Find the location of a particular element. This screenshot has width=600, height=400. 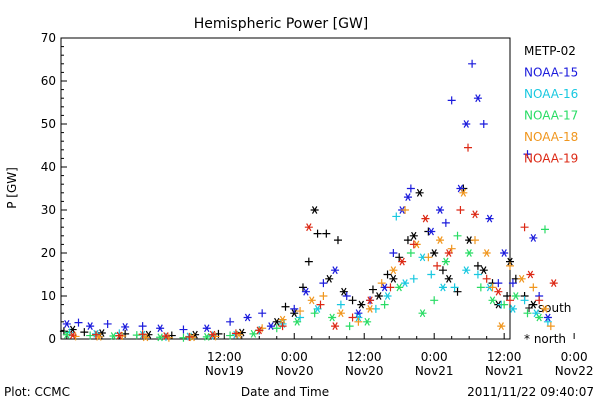

y-tick-label: 10 is located at coordinates (48, 296).